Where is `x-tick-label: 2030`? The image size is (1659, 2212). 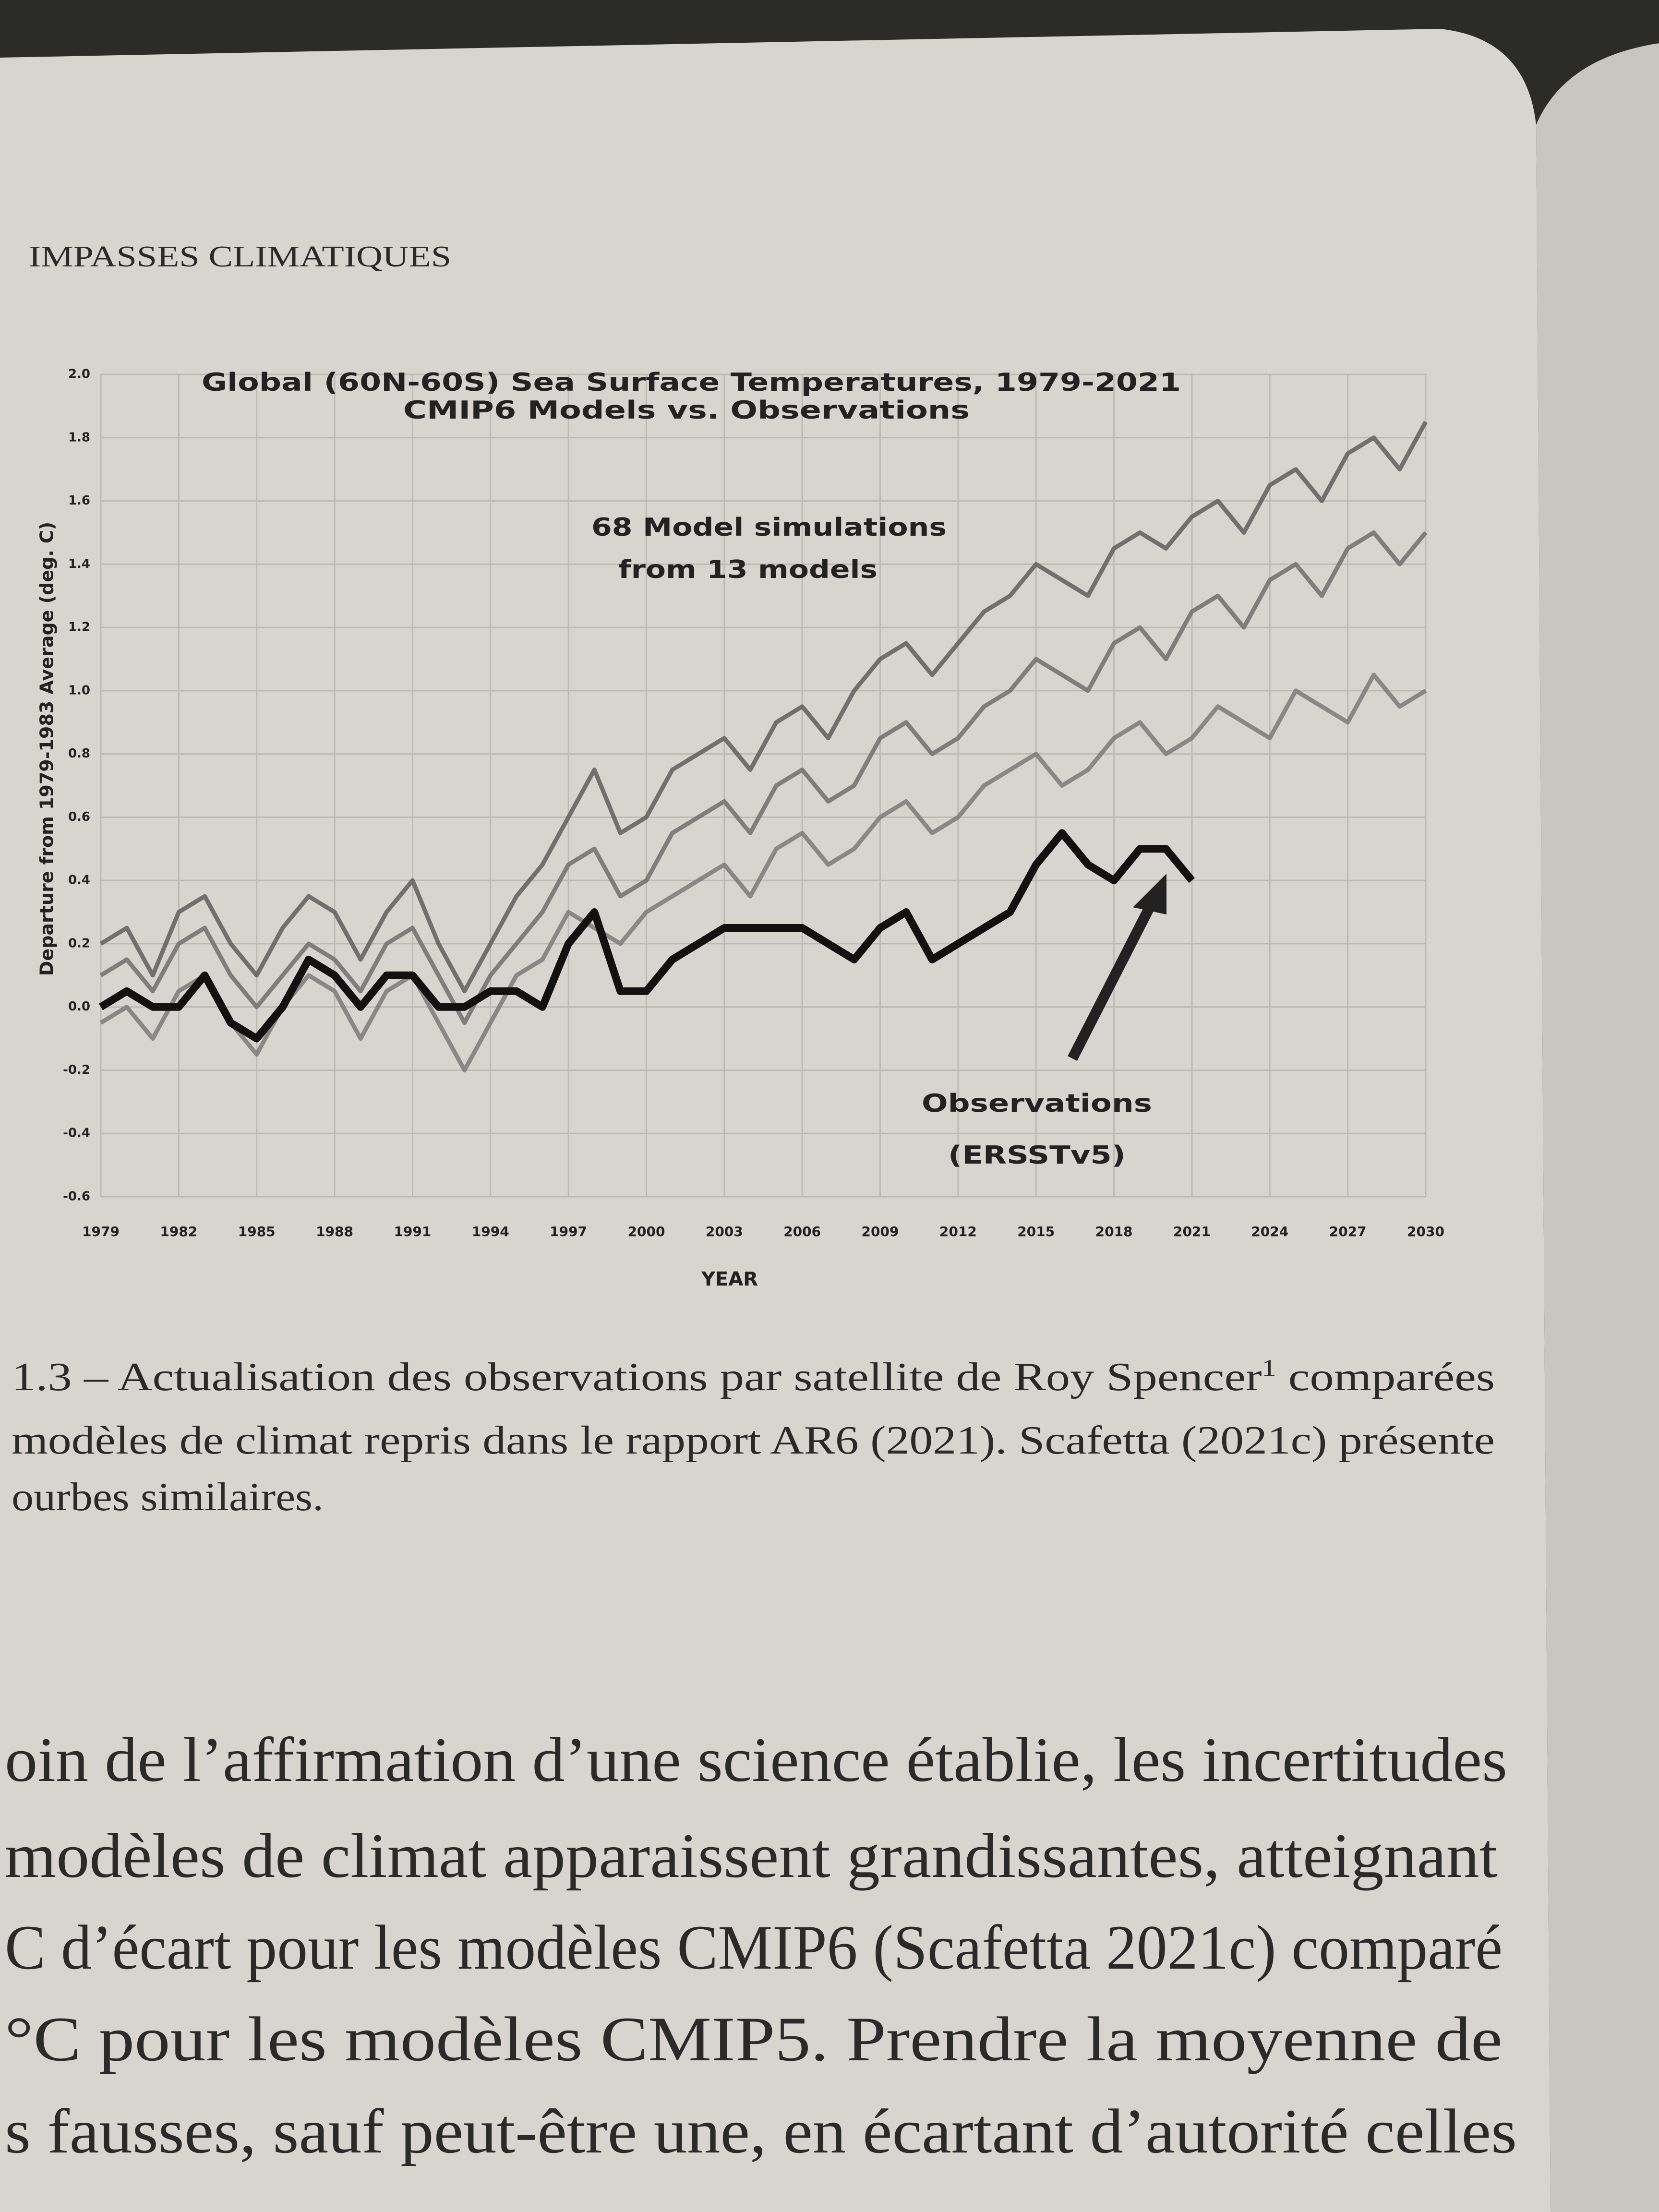 x-tick-label: 2030 is located at coordinates (1426, 1231).